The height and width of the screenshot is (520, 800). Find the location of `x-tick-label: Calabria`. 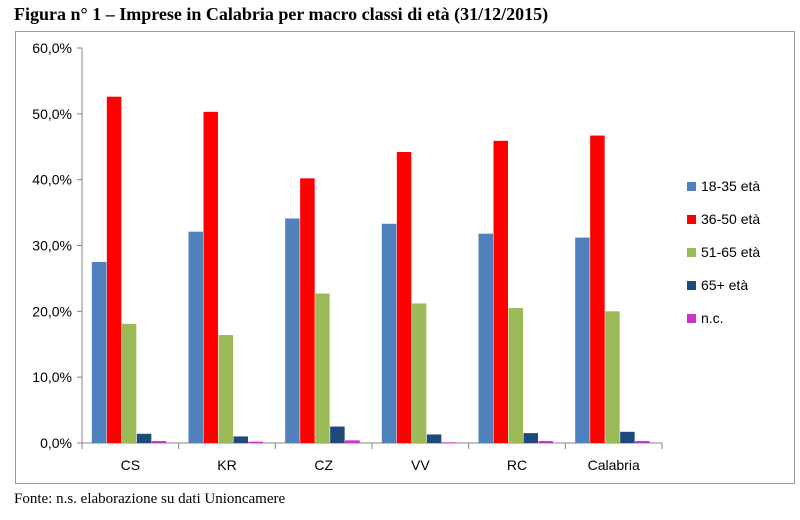

x-tick-label: Calabria is located at coordinates (614, 465).